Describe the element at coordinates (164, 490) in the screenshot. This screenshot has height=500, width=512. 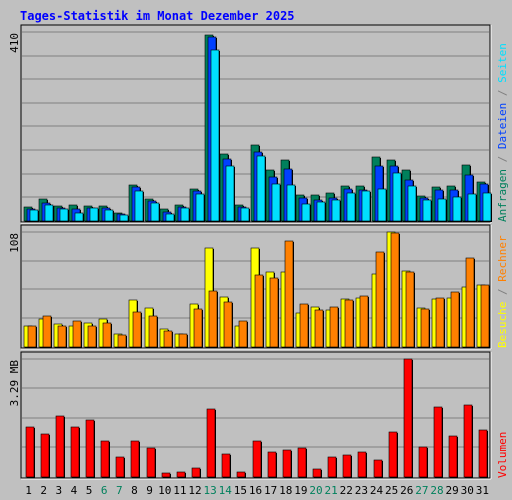
I see `x-tick-label-day-10: 10` at that location.